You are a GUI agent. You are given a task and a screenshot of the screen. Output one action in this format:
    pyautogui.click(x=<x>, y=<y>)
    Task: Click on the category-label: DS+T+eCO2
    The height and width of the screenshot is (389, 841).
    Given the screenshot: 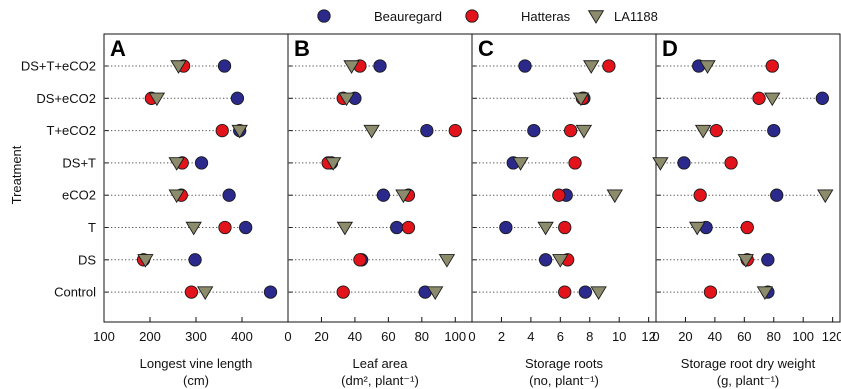 What is the action you would take?
    pyautogui.click(x=58, y=66)
    